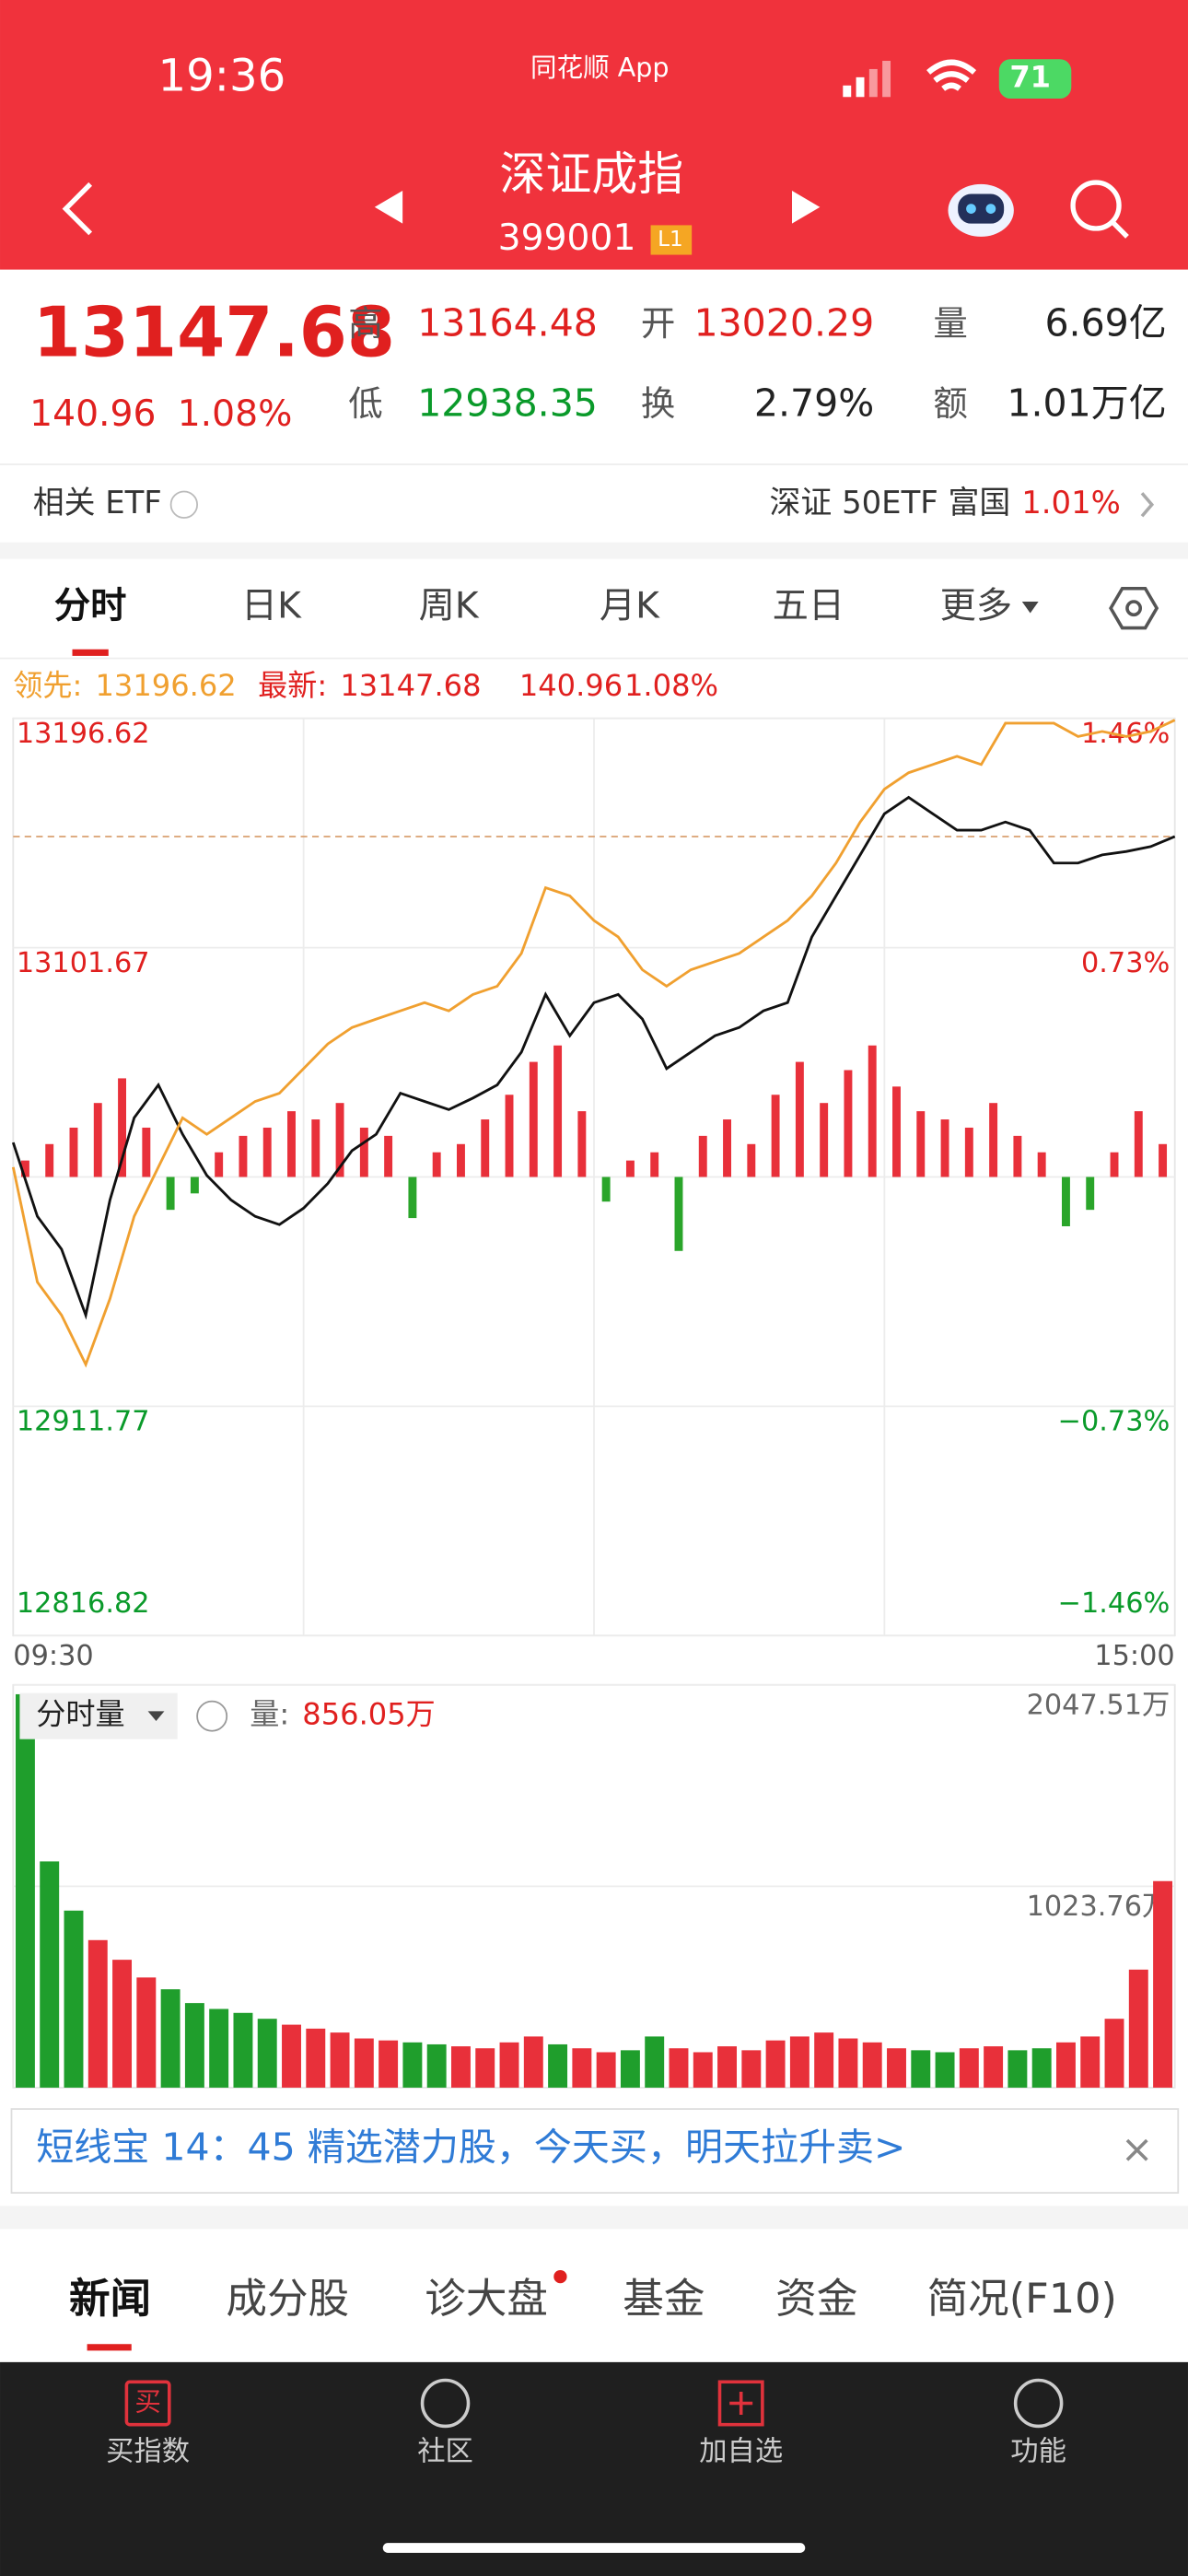 The width and height of the screenshot is (1188, 2576). What do you see at coordinates (148, 2452) in the screenshot?
I see `nav-label: 买指数` at bounding box center [148, 2452].